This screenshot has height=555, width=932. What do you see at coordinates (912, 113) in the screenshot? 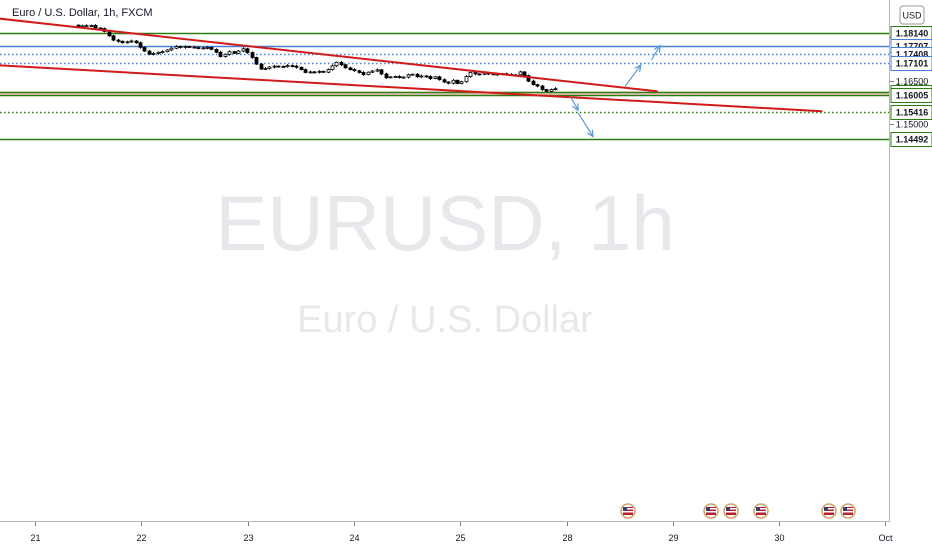
I see `level-price-label: 1.15416` at bounding box center [912, 113].